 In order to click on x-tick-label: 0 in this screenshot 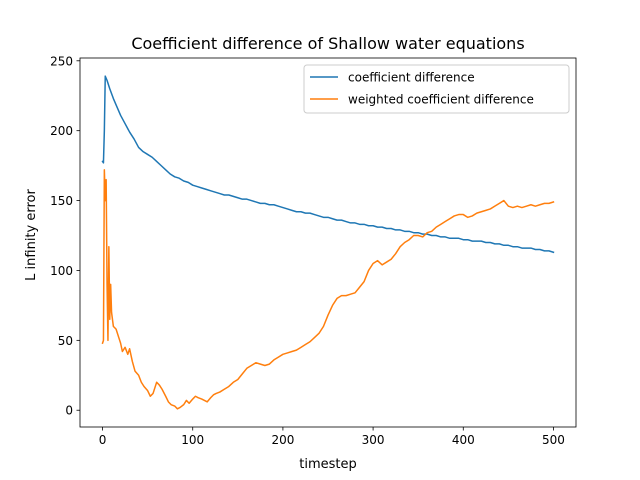, I will do `click(103, 440)`.